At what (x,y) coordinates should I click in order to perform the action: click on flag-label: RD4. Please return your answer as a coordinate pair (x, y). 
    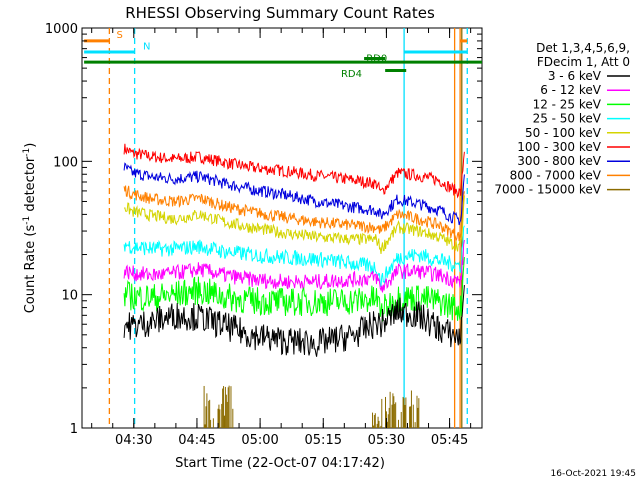
    Looking at the image, I should click on (351, 74).